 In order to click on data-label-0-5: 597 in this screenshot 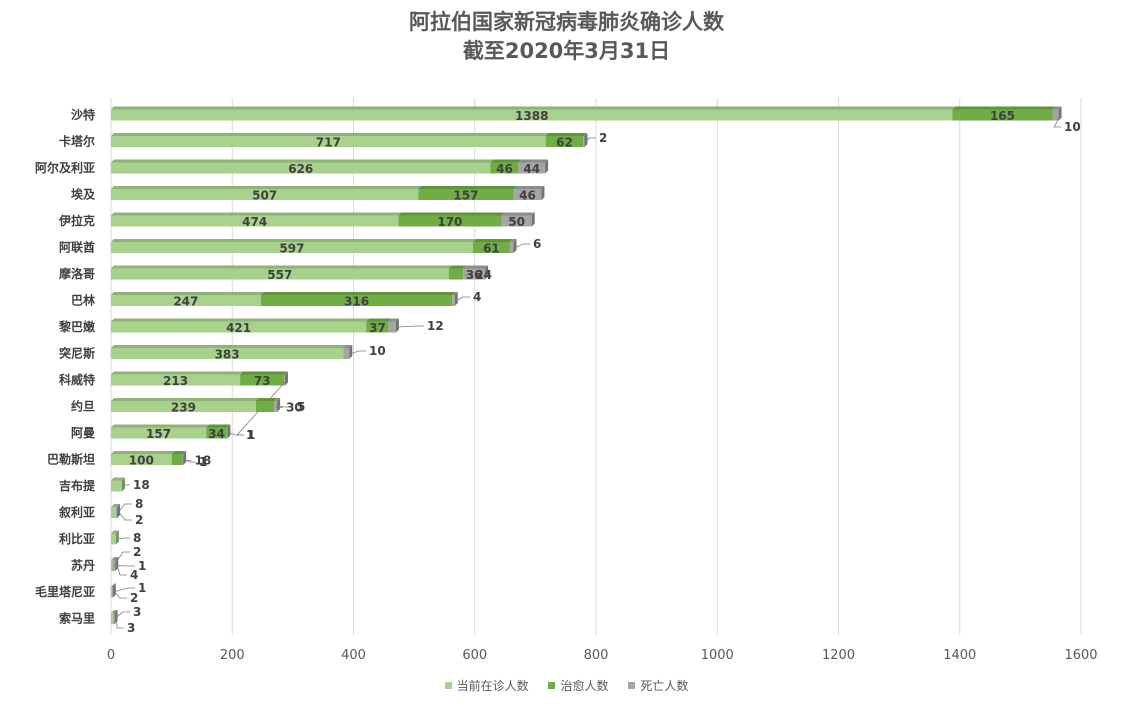, I will do `click(291, 249)`.